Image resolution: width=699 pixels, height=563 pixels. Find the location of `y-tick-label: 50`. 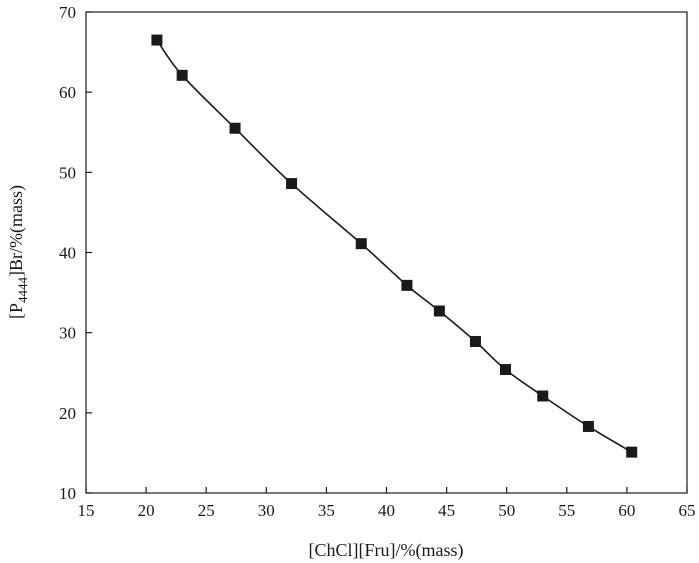

y-tick-label: 50 is located at coordinates (67, 172).